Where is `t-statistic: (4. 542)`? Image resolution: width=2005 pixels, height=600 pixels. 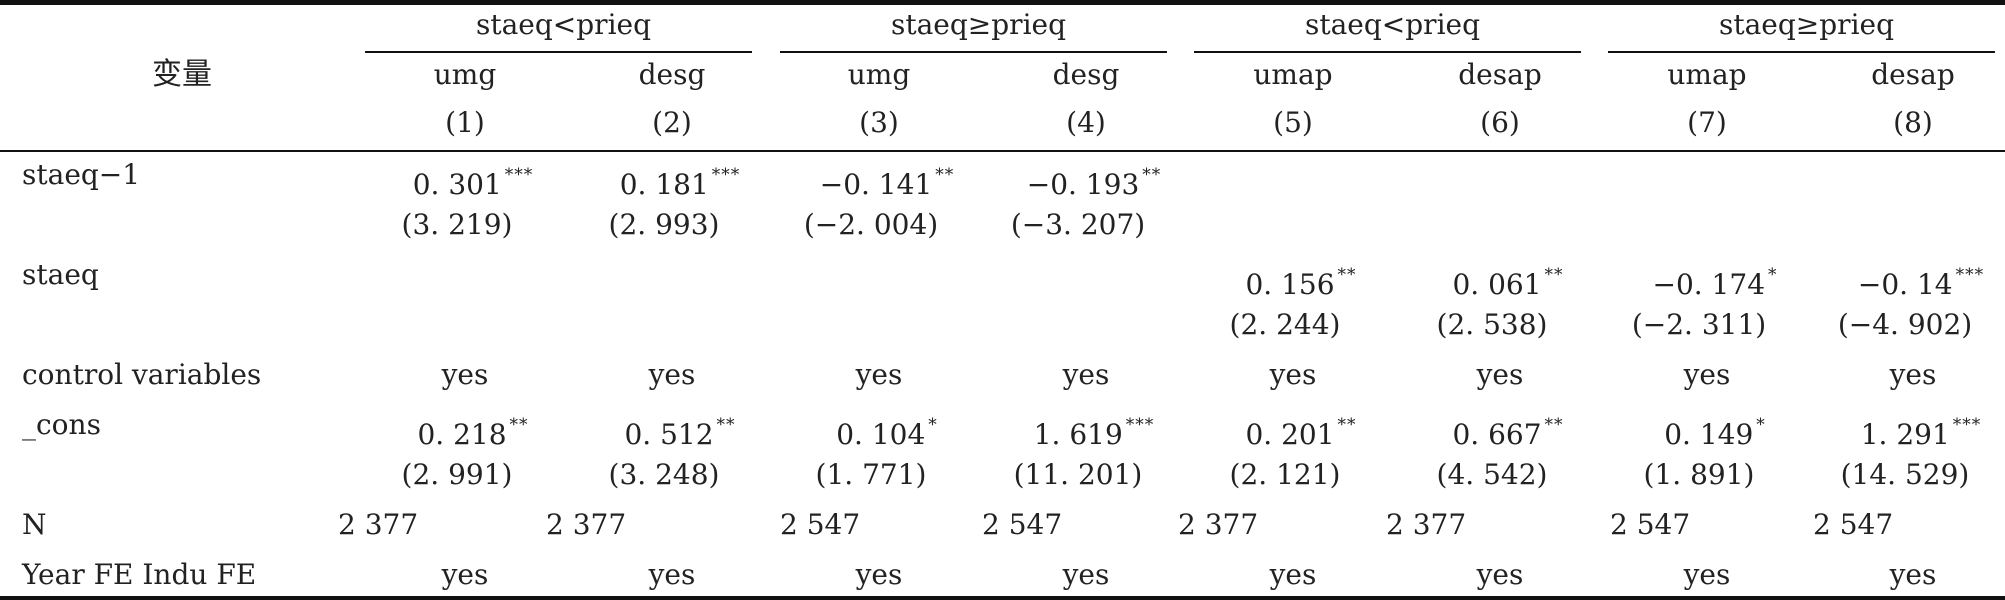
t-statistic: (4. 542) is located at coordinates (1492, 474).